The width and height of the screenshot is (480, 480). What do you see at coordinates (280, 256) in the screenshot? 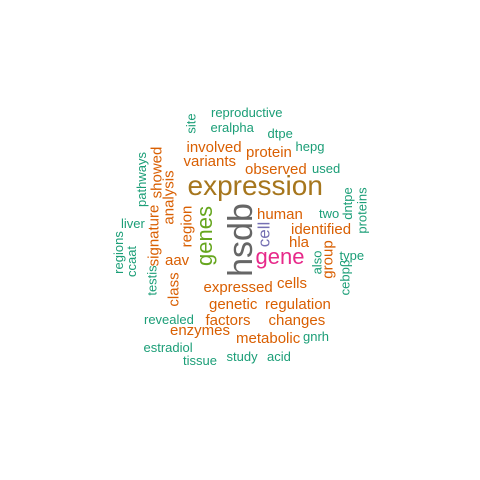
I see `word-gene: gene` at bounding box center [280, 256].